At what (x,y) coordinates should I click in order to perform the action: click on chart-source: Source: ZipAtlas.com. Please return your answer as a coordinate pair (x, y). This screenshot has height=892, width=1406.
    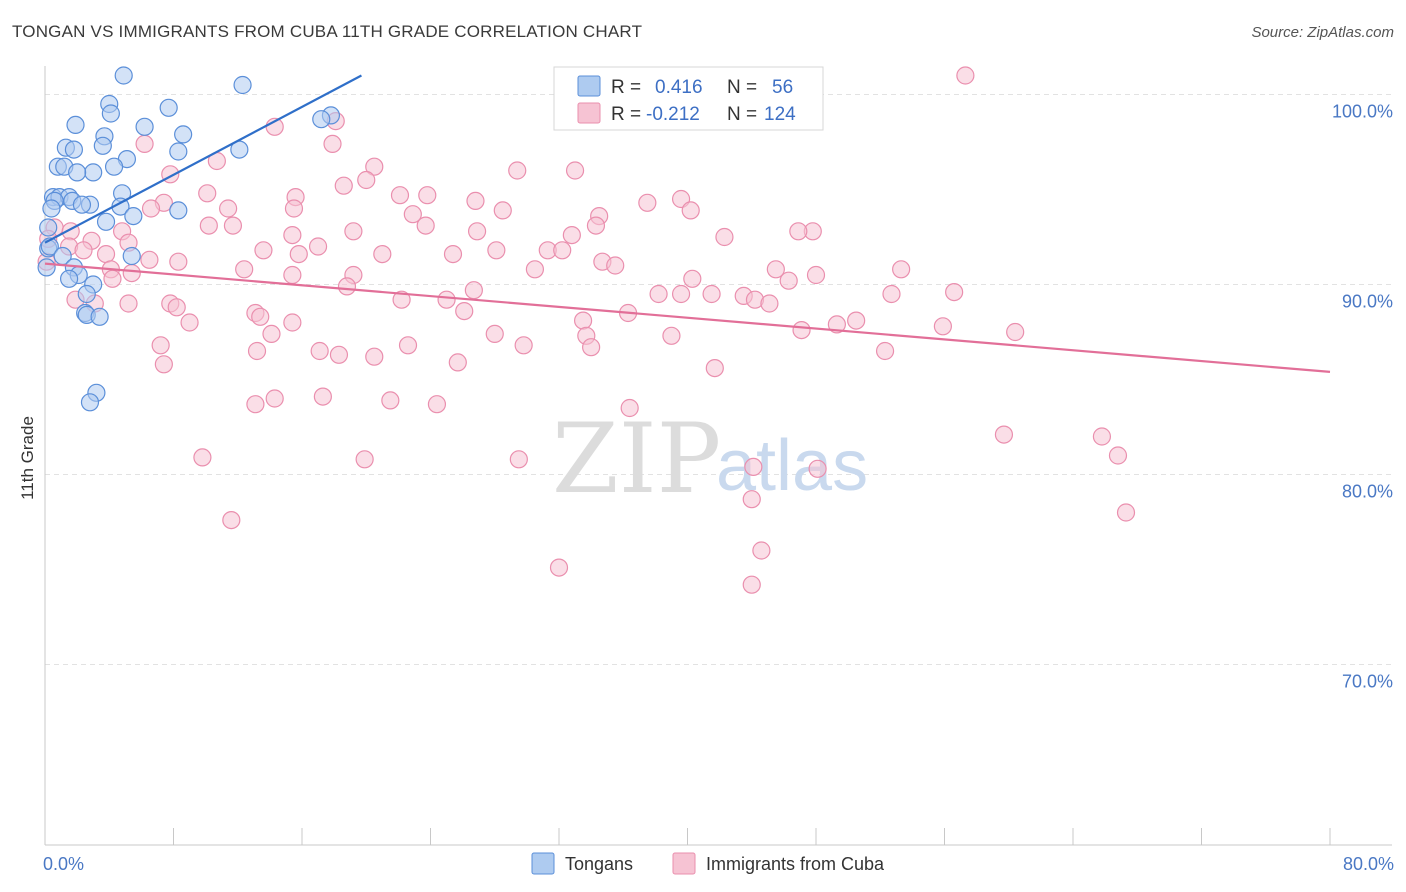
    Looking at the image, I should click on (1322, 32).